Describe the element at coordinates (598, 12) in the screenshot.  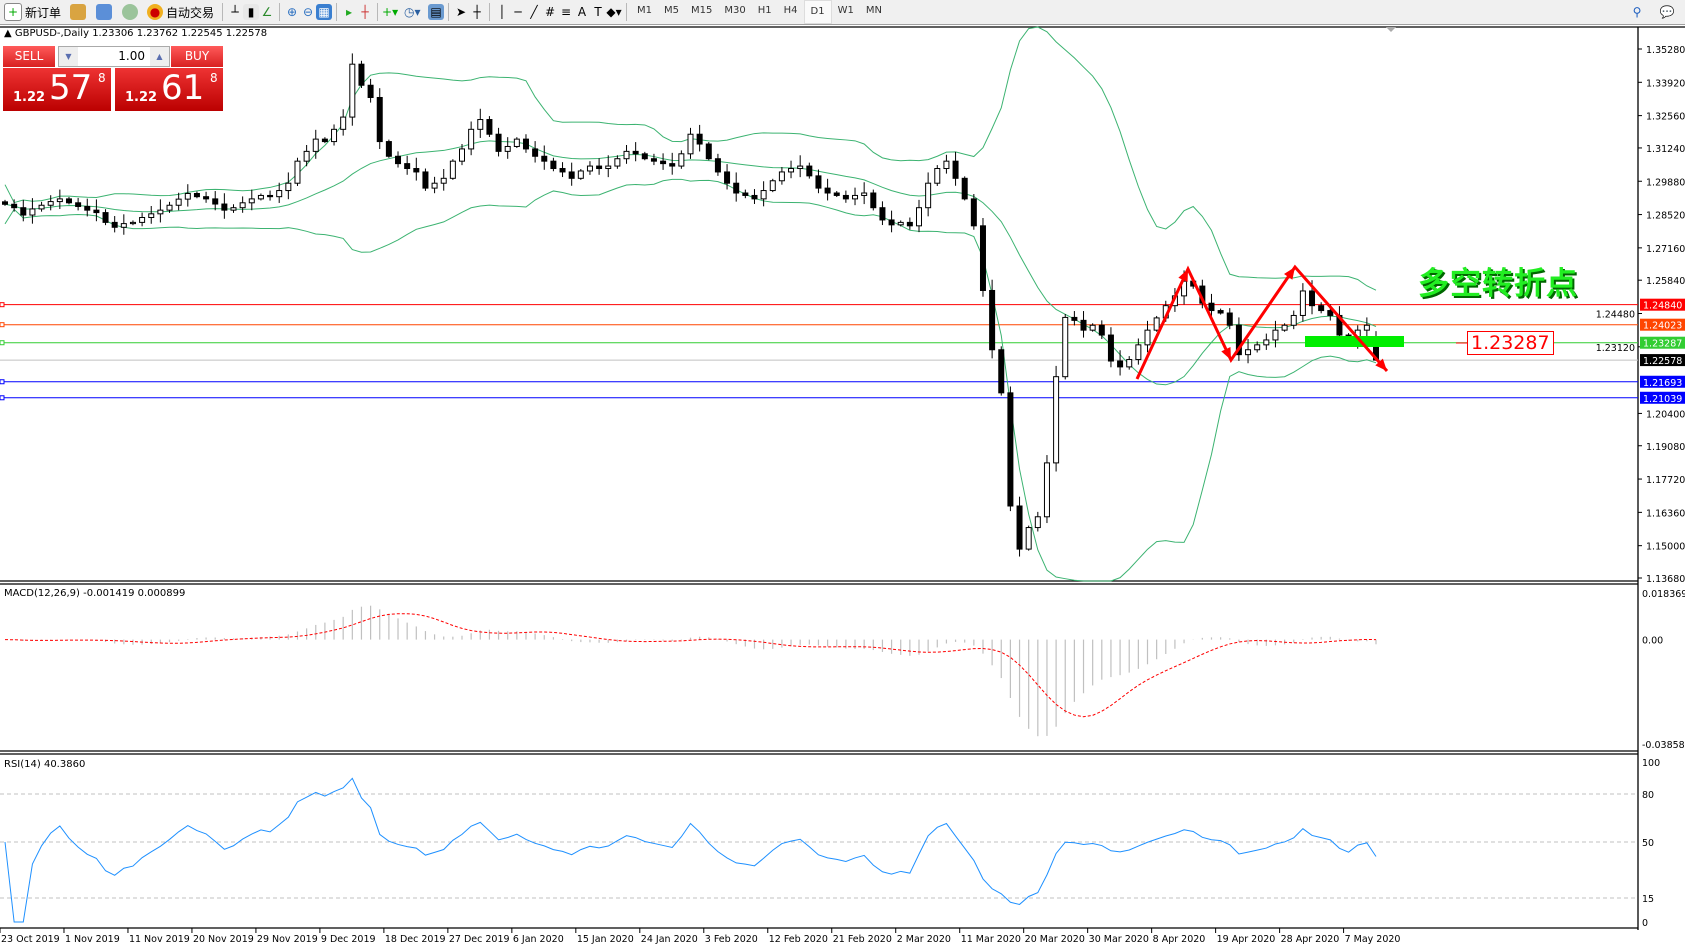
I see `text-label-icon: T` at that location.